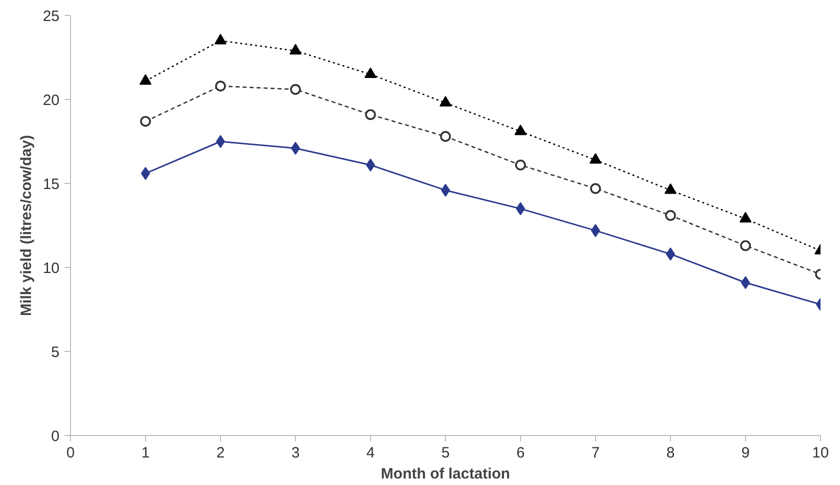  I want to click on x-tick-label: 1, so click(145, 453).